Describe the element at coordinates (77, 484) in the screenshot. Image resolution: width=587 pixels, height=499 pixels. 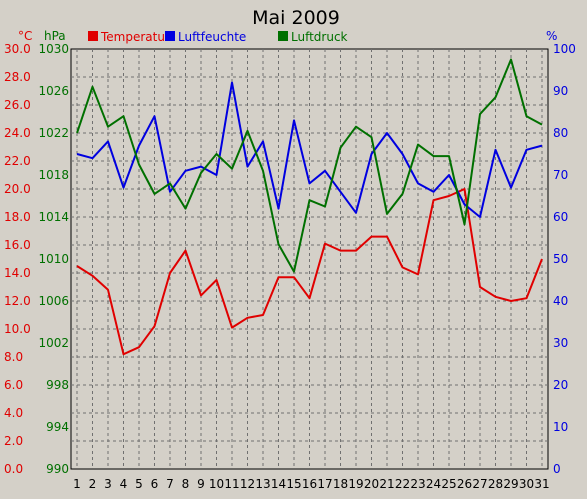
I see `x-tick-label: 1` at that location.